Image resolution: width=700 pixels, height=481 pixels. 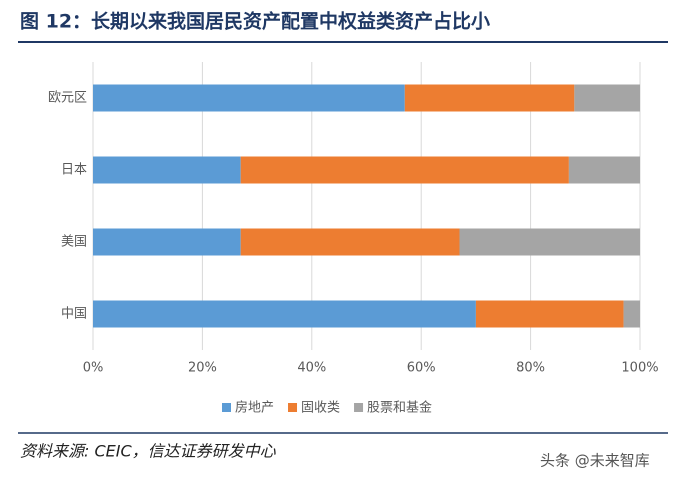 I want to click on source: 资料来源: CEIC，信达证券研发中心, so click(x=148, y=451).